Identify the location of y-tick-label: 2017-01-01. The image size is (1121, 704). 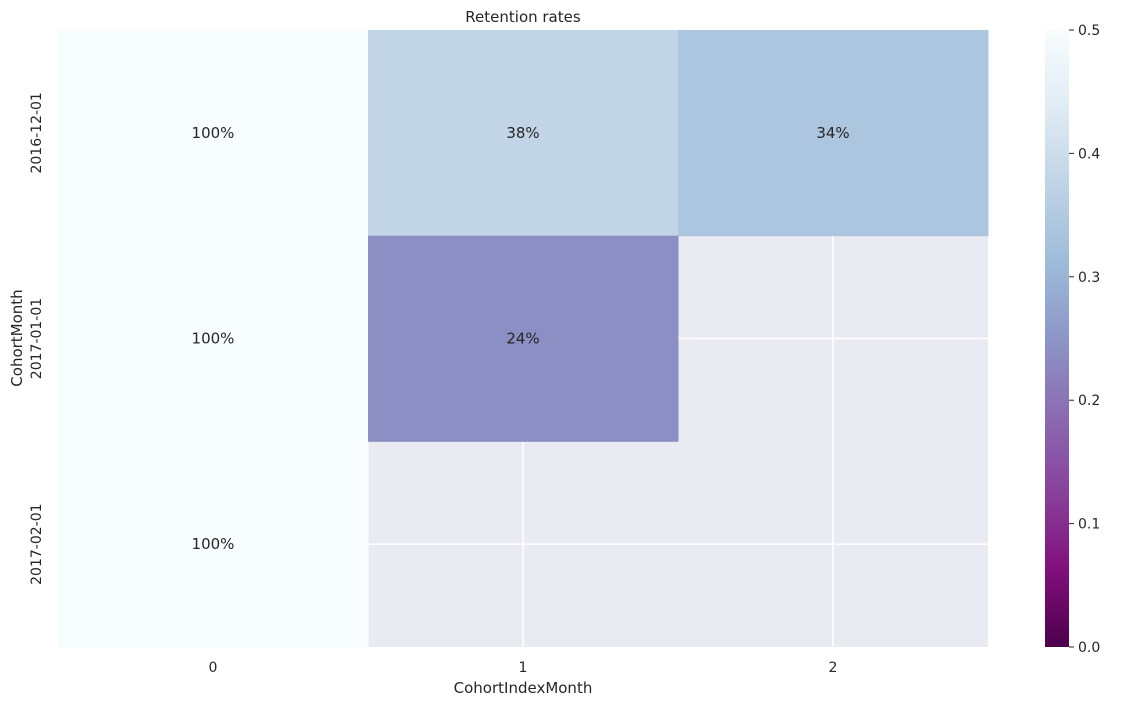
(37, 338).